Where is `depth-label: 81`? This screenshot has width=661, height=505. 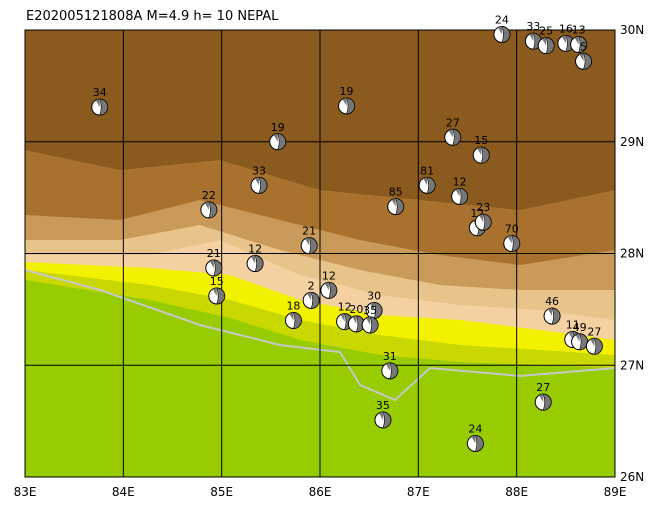 depth-label: 81 is located at coordinates (427, 170).